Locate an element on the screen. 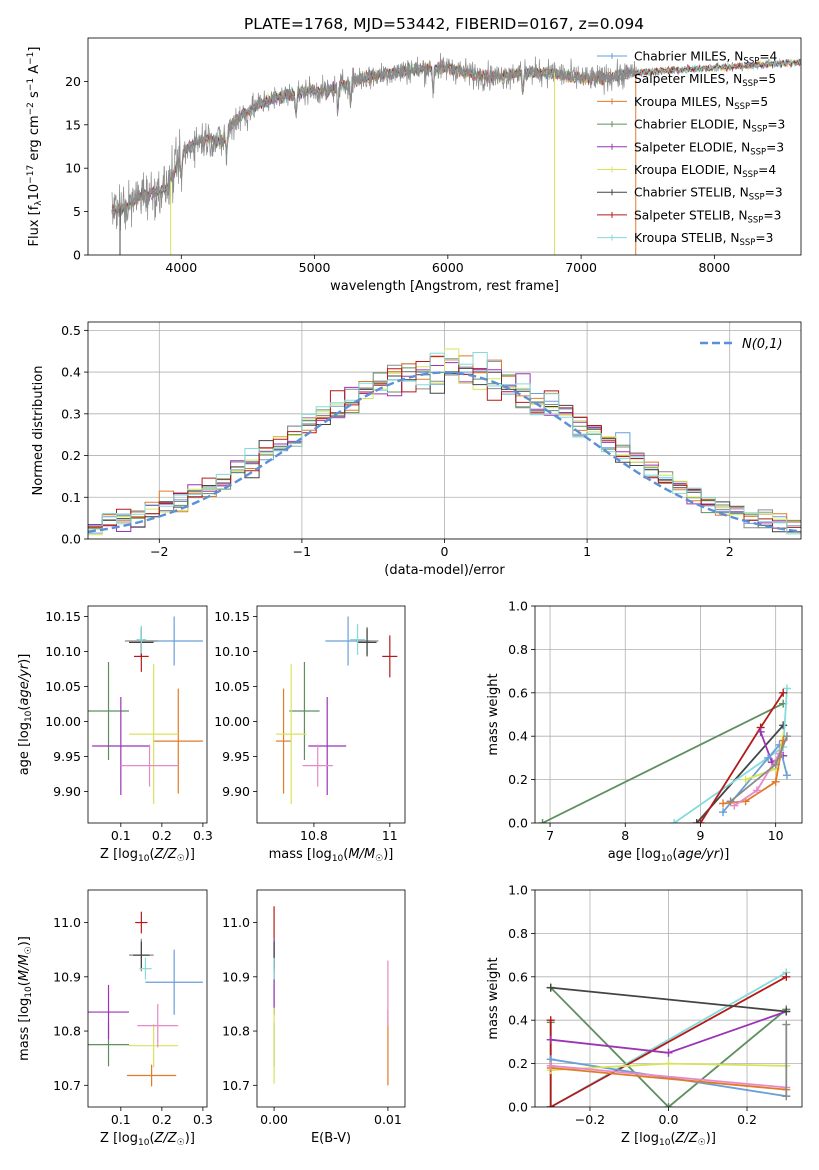  weight-line-kroupa-miles is located at coordinates (668, 1079).